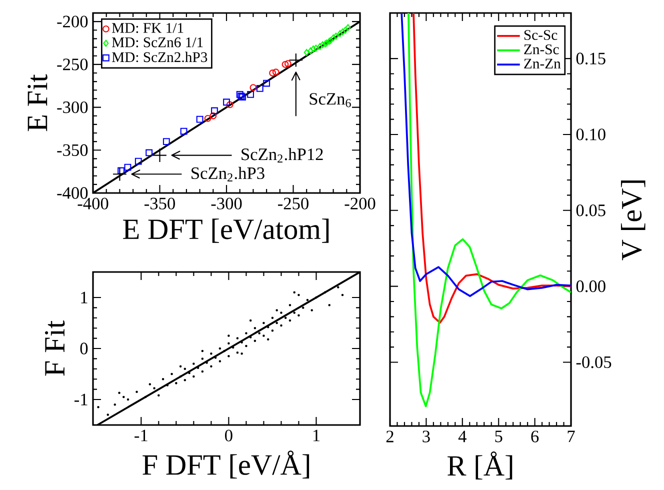  What do you see at coordinates (226, 230) in the screenshot?
I see `x-axis-title: E DFT [eV/atom]` at bounding box center [226, 230].